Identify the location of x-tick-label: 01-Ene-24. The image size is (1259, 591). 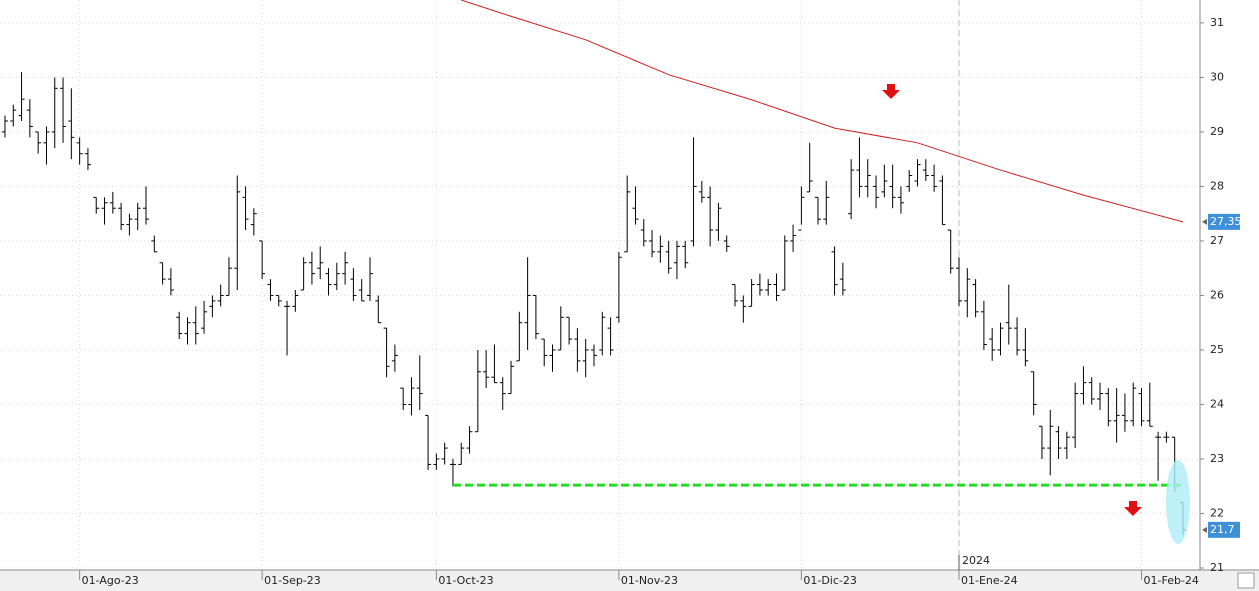
(989, 580).